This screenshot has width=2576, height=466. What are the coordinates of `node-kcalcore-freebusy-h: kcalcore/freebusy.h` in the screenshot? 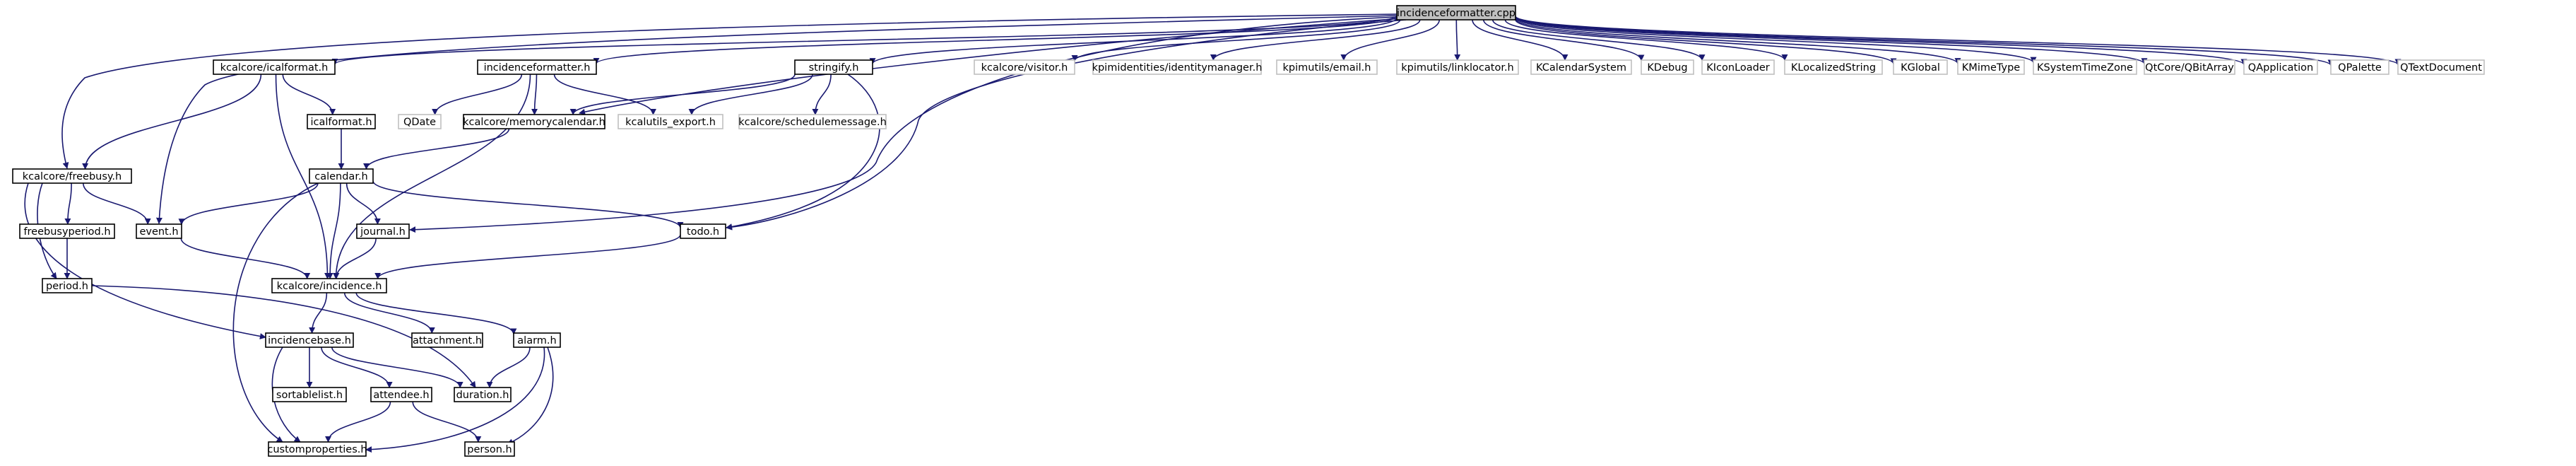 It's located at (72, 176).